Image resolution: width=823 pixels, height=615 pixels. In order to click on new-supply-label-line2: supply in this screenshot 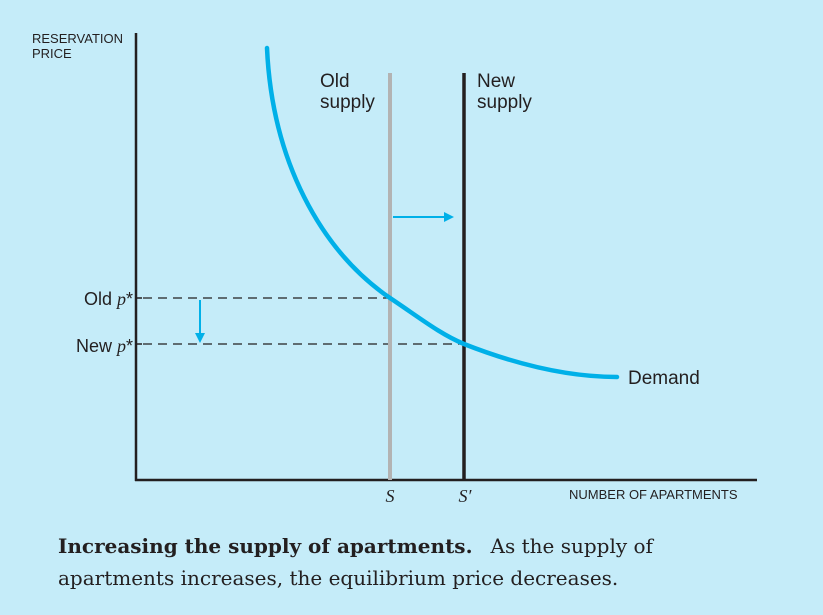, I will do `click(504, 102)`.